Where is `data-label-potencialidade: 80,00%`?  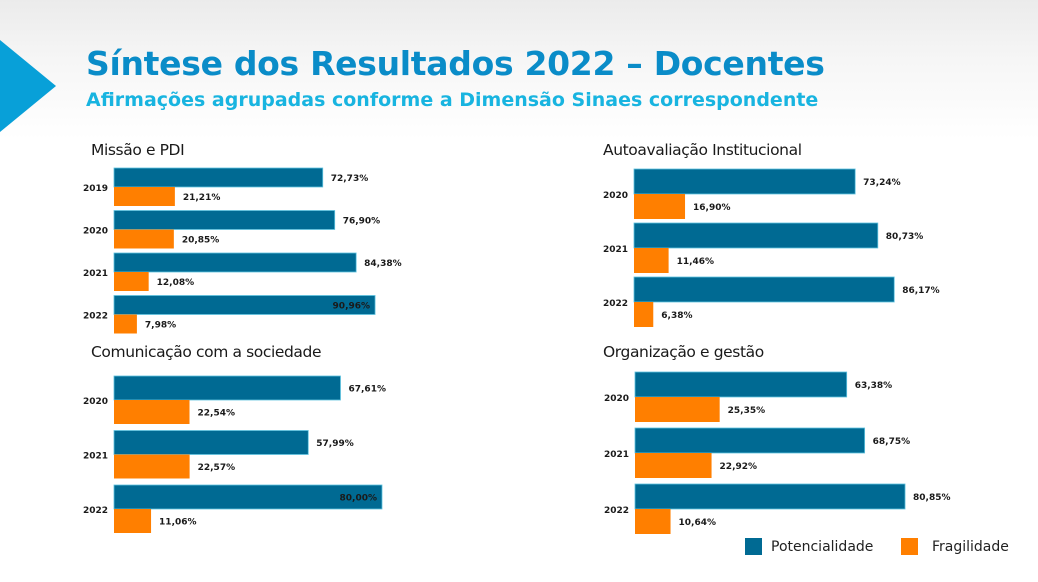
data-label-potencialidade: 80,00% is located at coordinates (359, 499).